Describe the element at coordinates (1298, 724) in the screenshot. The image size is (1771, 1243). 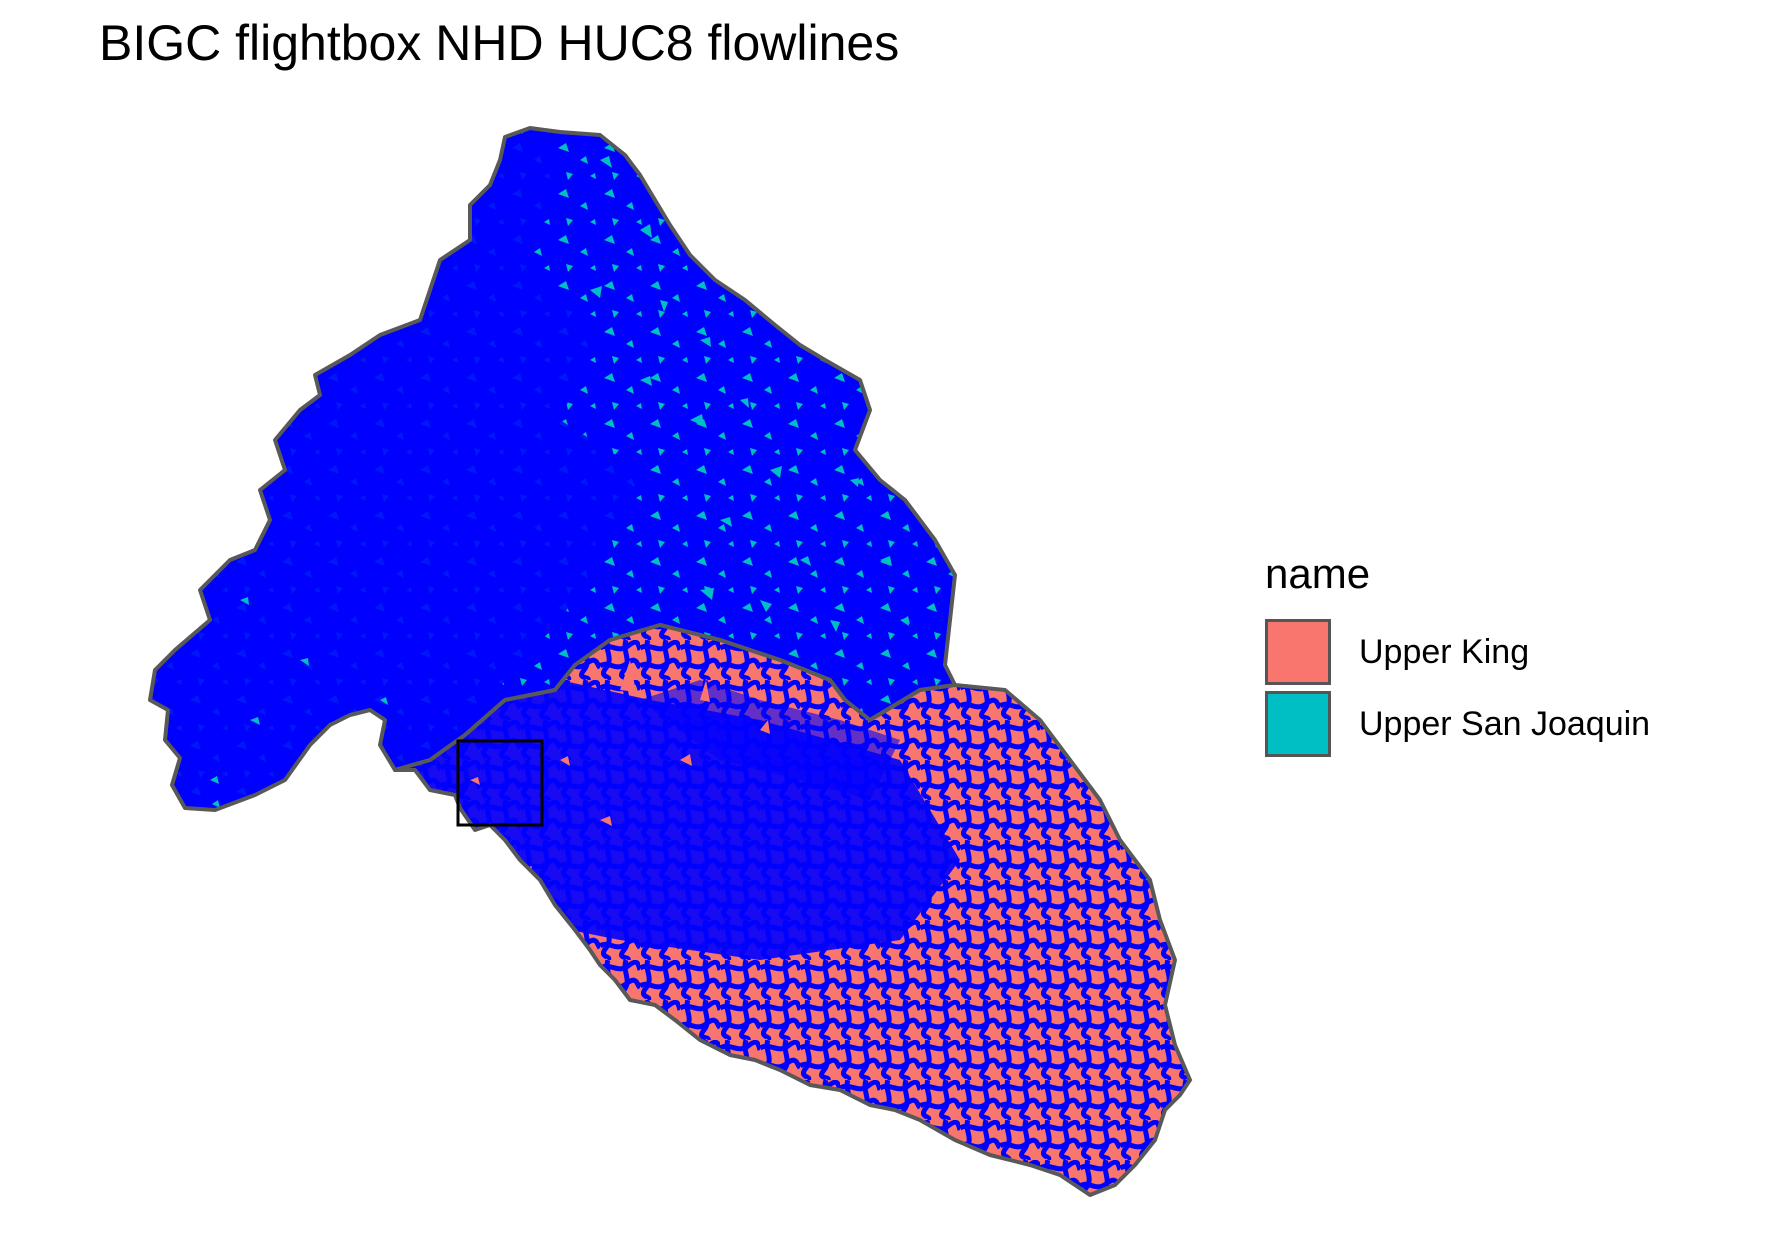
I see `legend-swatch-upper-san-joaquin` at that location.